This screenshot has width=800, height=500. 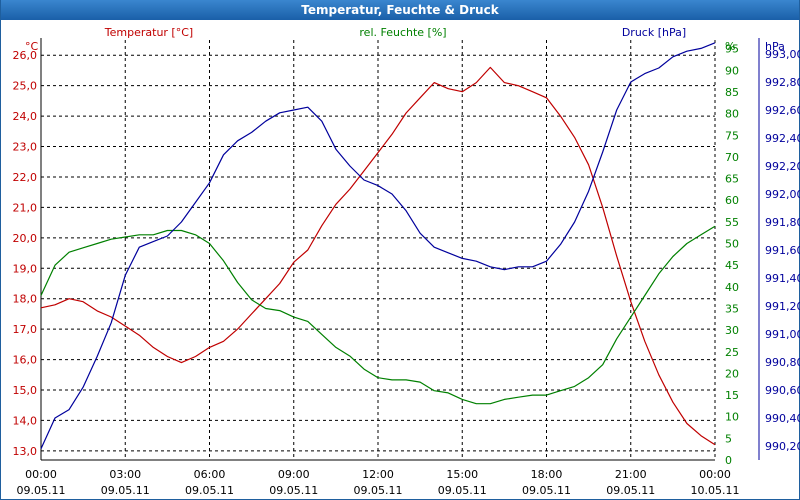 What do you see at coordinates (782, 446) in the screenshot?
I see `pressure-tick-label: 990,20` at bounding box center [782, 446].